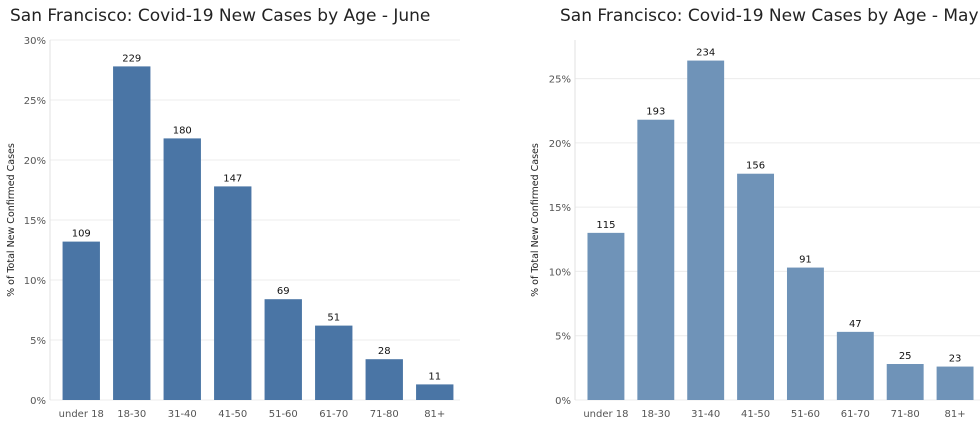  What do you see at coordinates (855, 324) in the screenshot?
I see `data-label: 47` at bounding box center [855, 324].